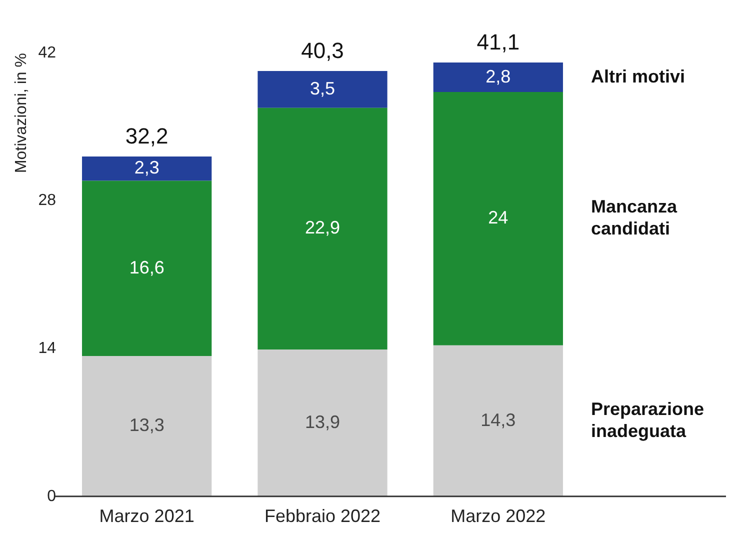 The height and width of the screenshot is (550, 744). I want to click on y-tick-label: 0, so click(51, 496).